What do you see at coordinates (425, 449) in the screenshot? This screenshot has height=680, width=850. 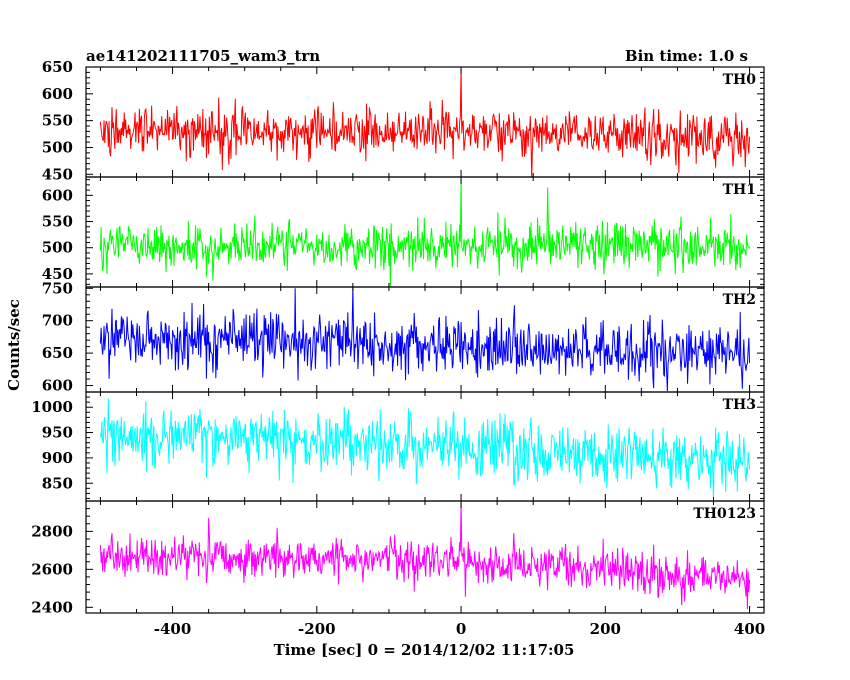 I see `series-line-th3` at bounding box center [425, 449].